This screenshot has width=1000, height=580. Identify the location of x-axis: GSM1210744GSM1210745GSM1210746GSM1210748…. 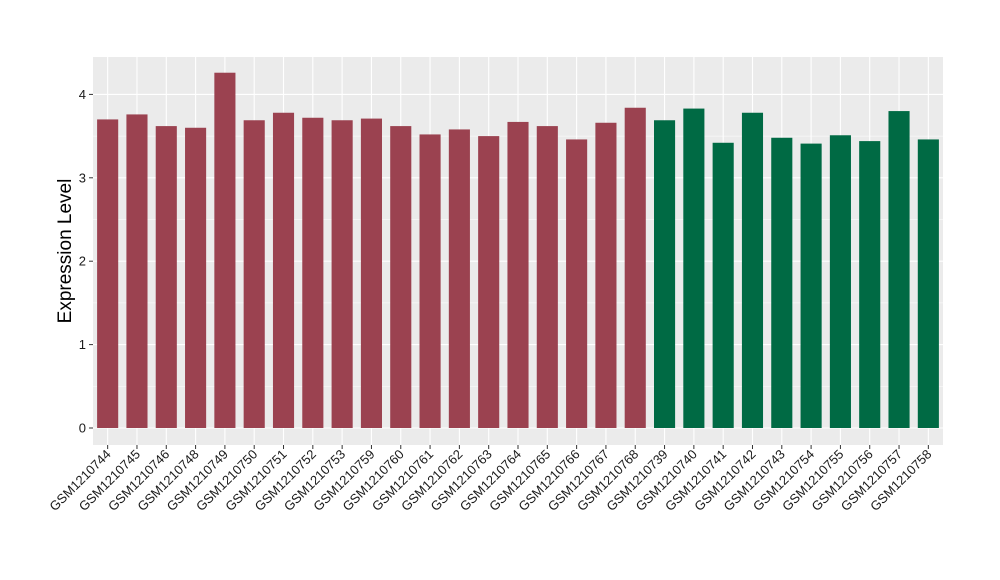
(490, 479).